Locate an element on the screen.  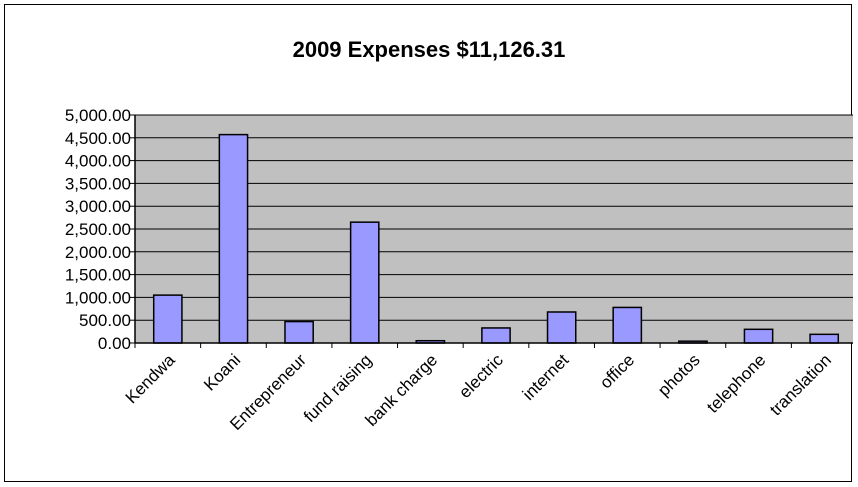
x-tick-label: translation is located at coordinates (800, 384).